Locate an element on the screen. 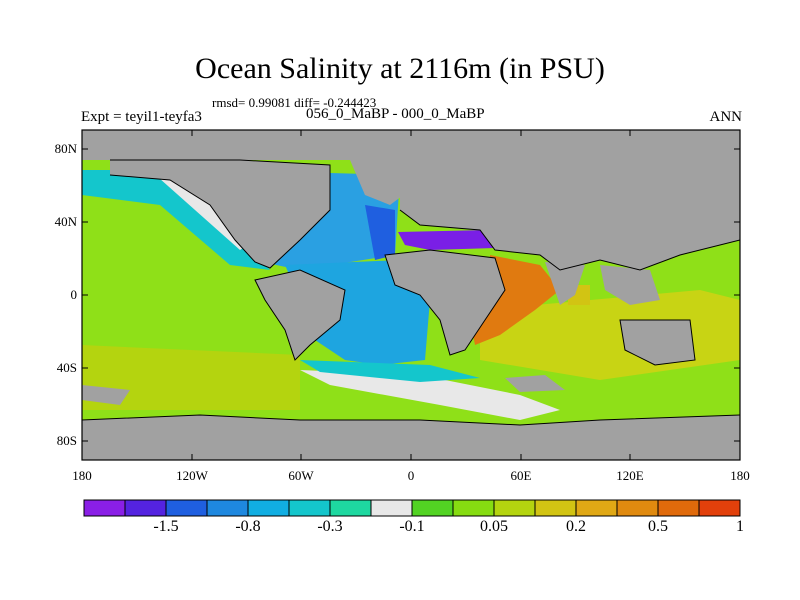 This screenshot has height=600, width=800. lon-label-120e: 120E is located at coordinates (630, 475).